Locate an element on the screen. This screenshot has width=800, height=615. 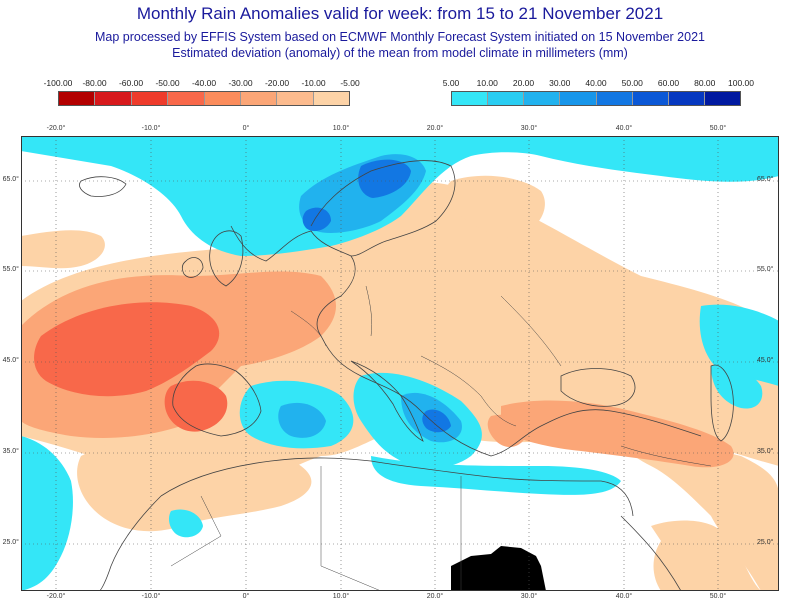
border-germany-poland is located at coordinates (369, 311).